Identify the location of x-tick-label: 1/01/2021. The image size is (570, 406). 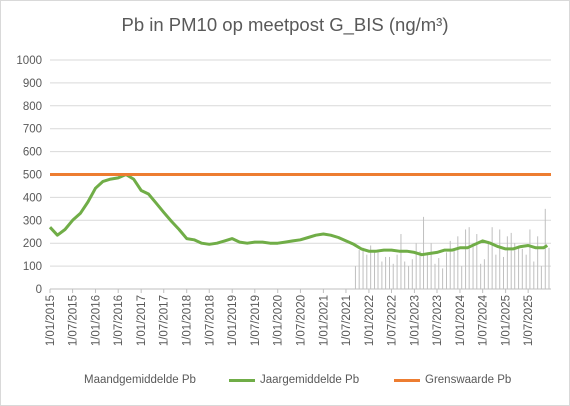
(324, 320).